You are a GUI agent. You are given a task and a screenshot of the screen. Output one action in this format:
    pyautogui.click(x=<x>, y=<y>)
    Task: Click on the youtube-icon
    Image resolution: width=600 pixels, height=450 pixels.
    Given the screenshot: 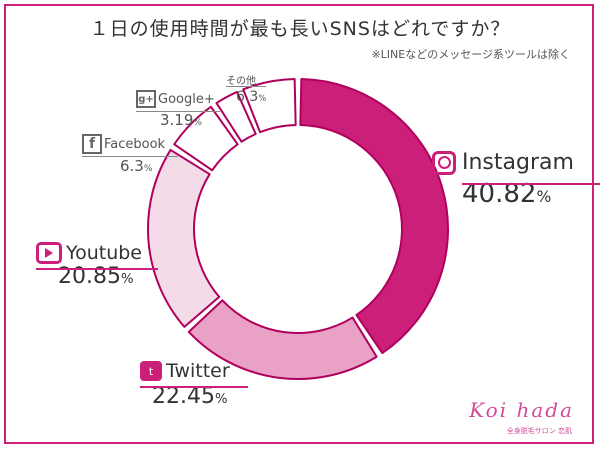 What is the action you would take?
    pyautogui.click(x=49, y=253)
    